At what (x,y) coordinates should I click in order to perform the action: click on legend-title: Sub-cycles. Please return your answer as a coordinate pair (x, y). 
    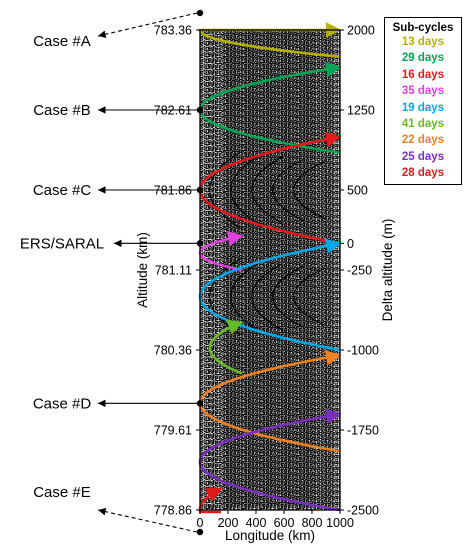
    Looking at the image, I should click on (423, 28).